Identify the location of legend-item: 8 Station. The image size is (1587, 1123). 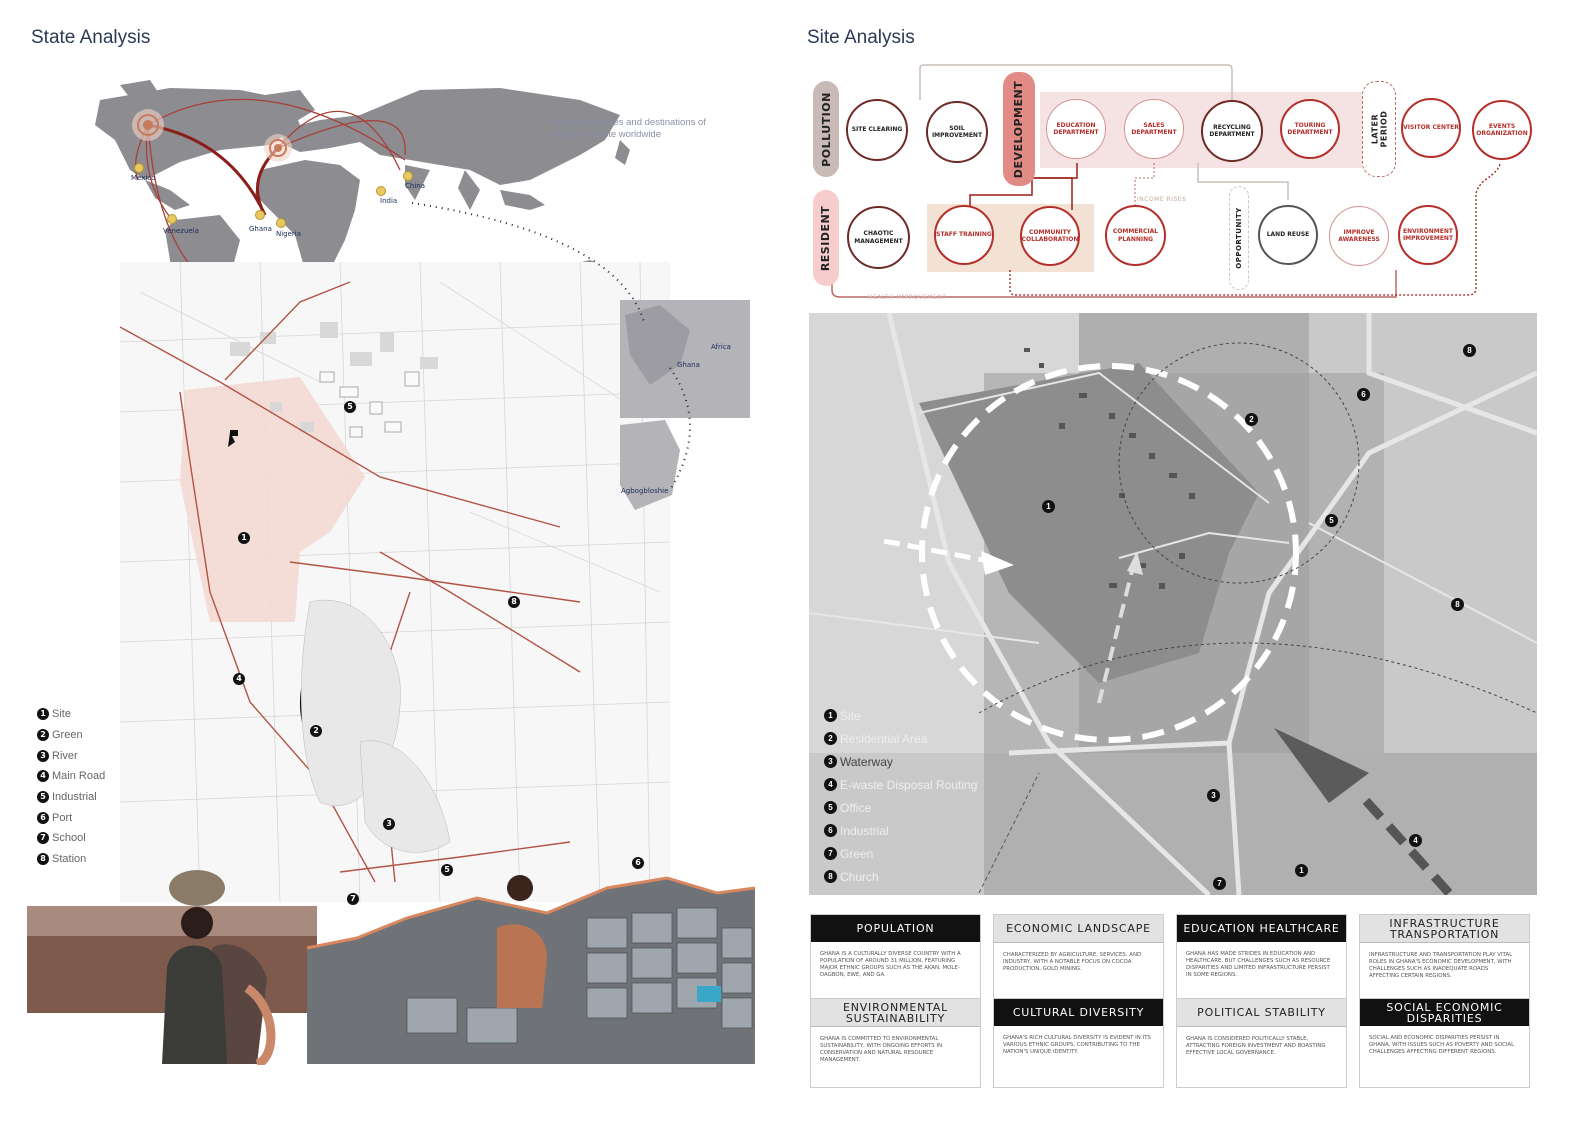
(71, 859).